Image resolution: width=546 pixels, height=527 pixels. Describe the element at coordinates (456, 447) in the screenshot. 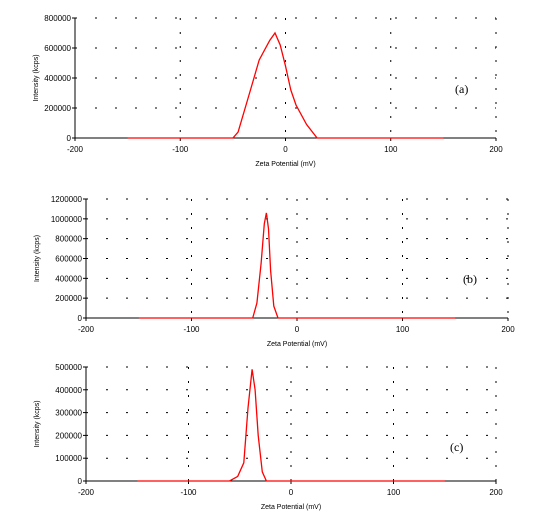

I see `panel-label: (c)` at that location.